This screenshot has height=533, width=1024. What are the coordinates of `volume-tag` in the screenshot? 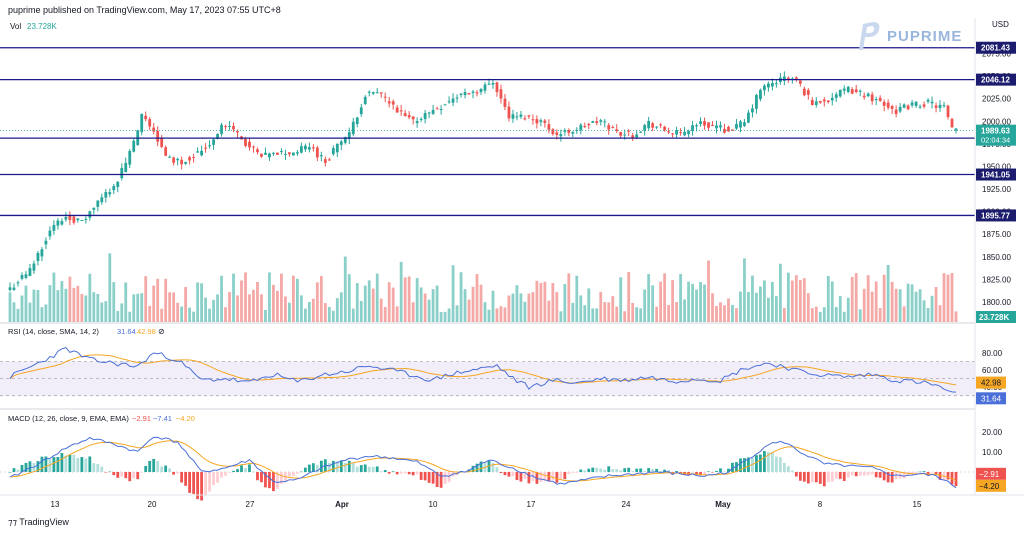 It's located at (996, 317).